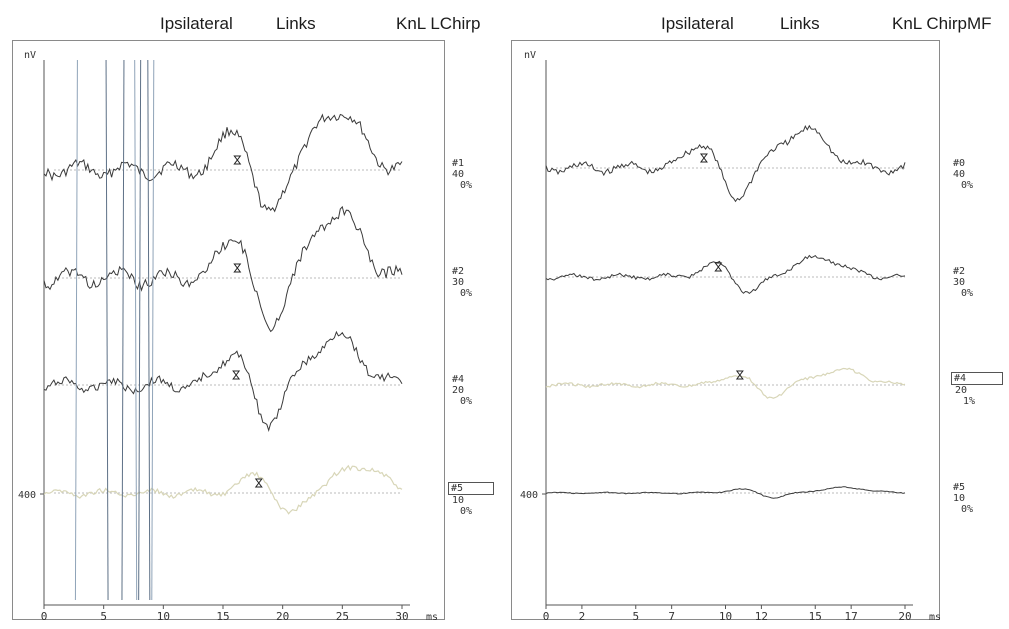 The width and height of the screenshot is (1009, 629). What do you see at coordinates (296, 23) in the screenshot?
I see `left-header-ear: Links` at bounding box center [296, 23].